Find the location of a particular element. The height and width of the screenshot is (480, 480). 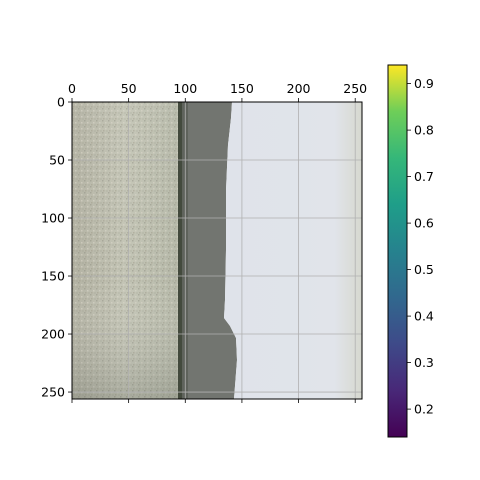

colorbar-frame is located at coordinates (397, 251).